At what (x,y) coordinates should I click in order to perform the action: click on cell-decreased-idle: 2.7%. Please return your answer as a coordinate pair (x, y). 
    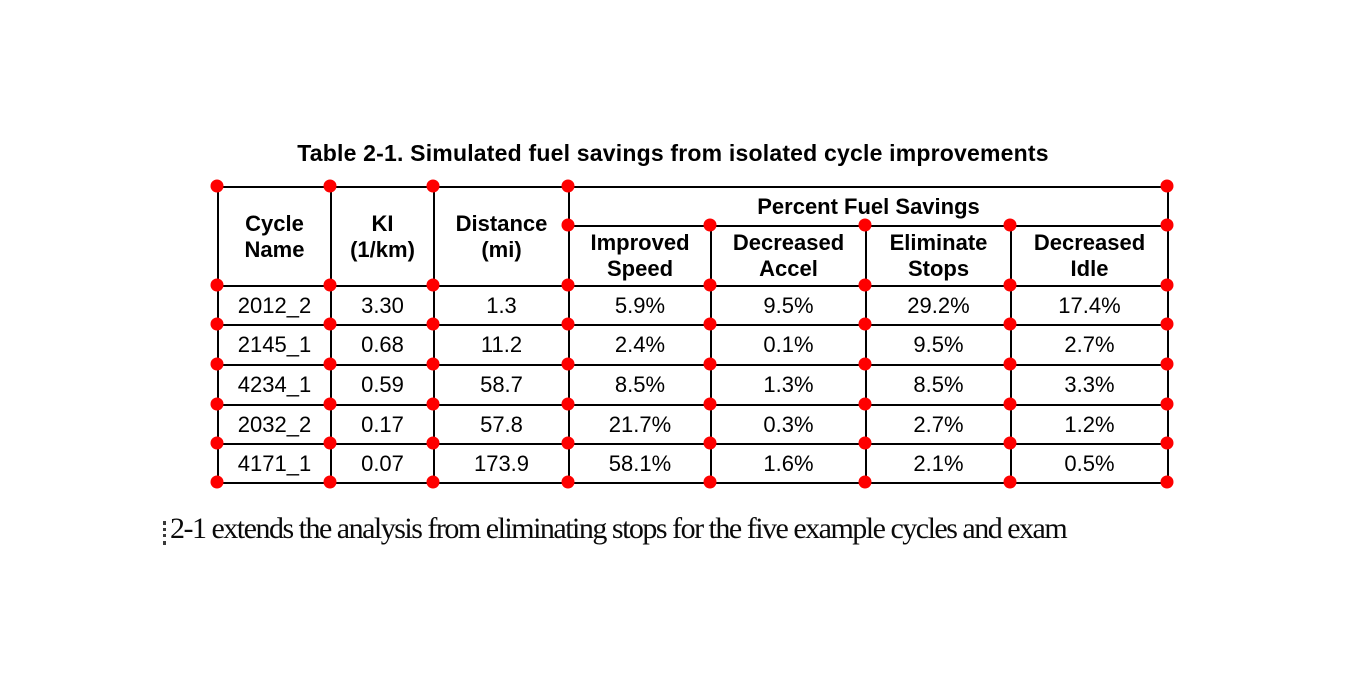
    Looking at the image, I should click on (1090, 346).